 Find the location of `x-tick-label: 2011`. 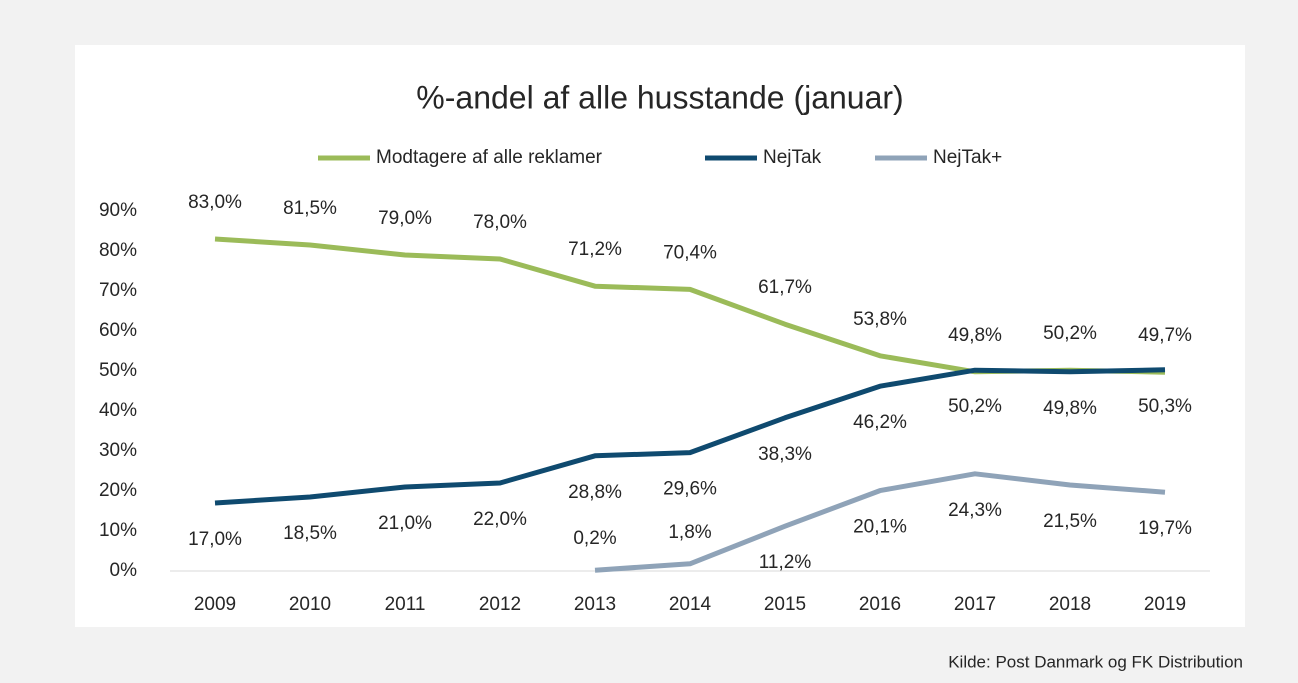

x-tick-label: 2011 is located at coordinates (405, 604).